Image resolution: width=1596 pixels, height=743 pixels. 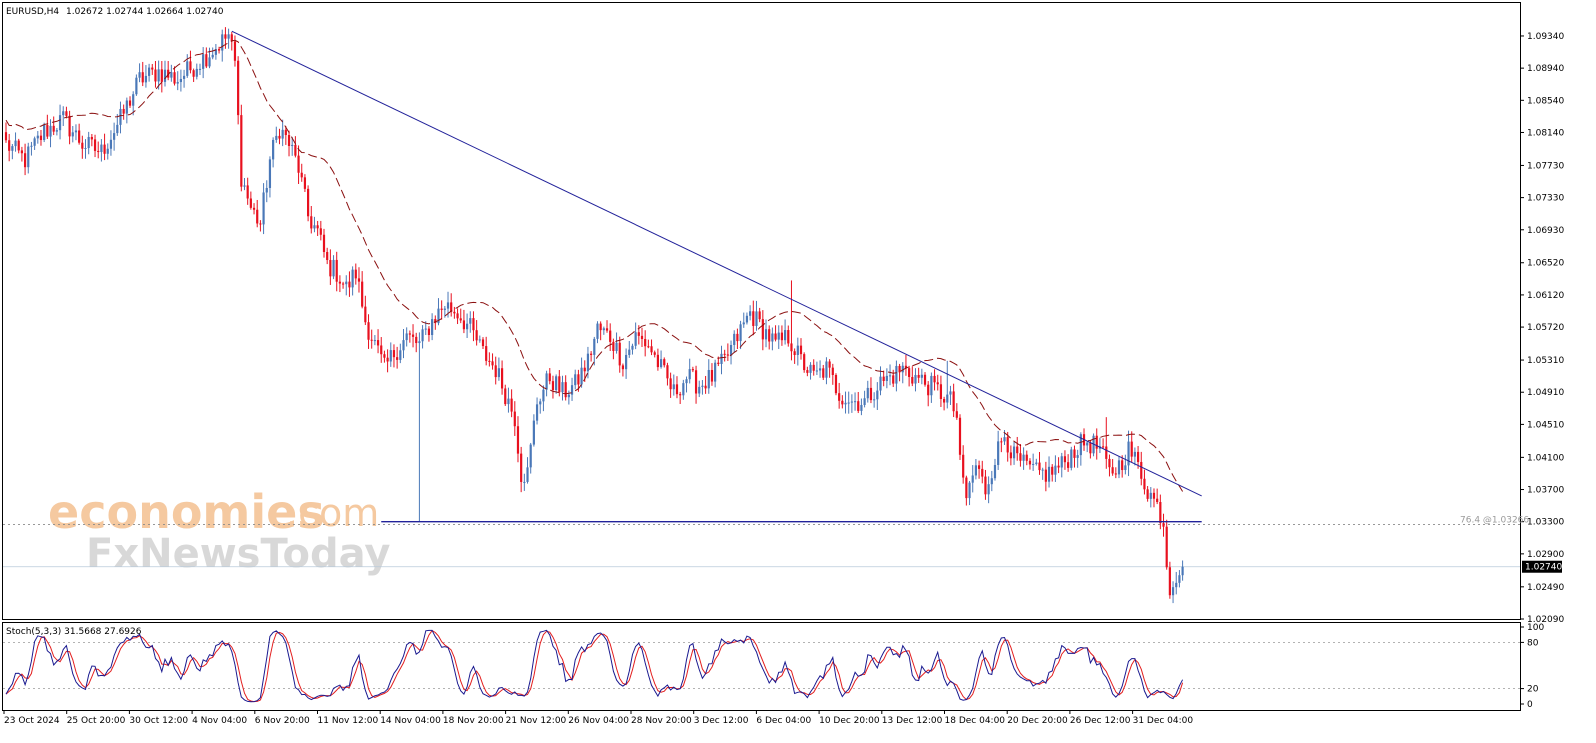 What do you see at coordinates (661, 721) in the screenshot?
I see `time-tick-label: 28 Nov 20:00` at bounding box center [661, 721].